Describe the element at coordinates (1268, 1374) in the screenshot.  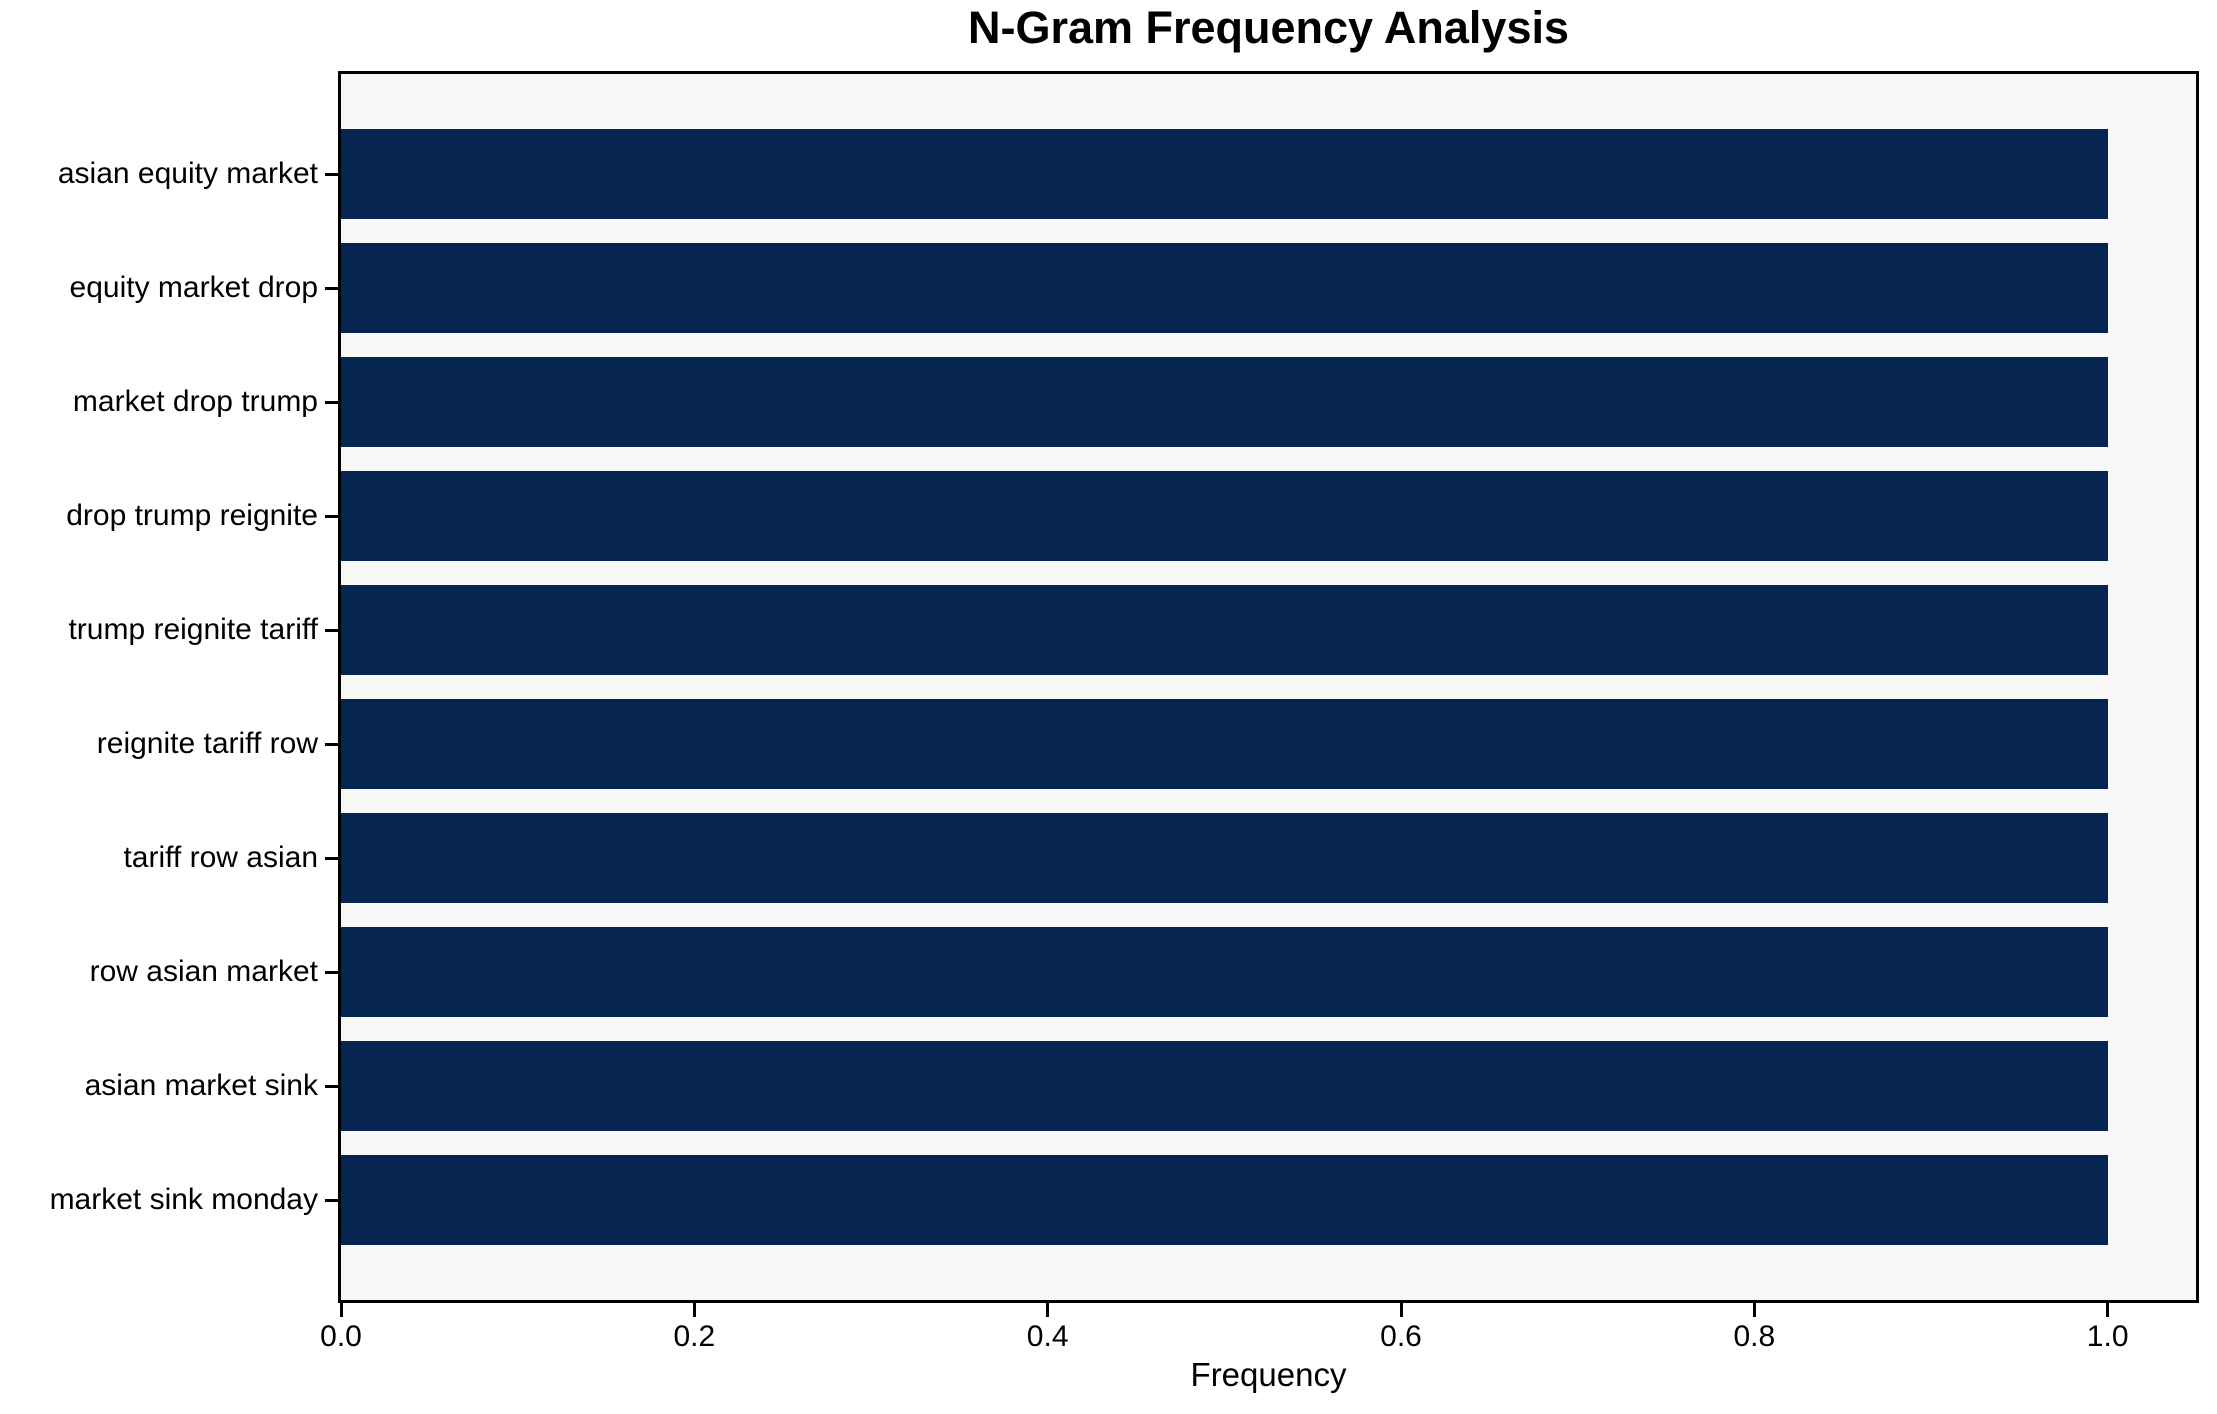
I see `x-axis-label: Frequency` at that location.